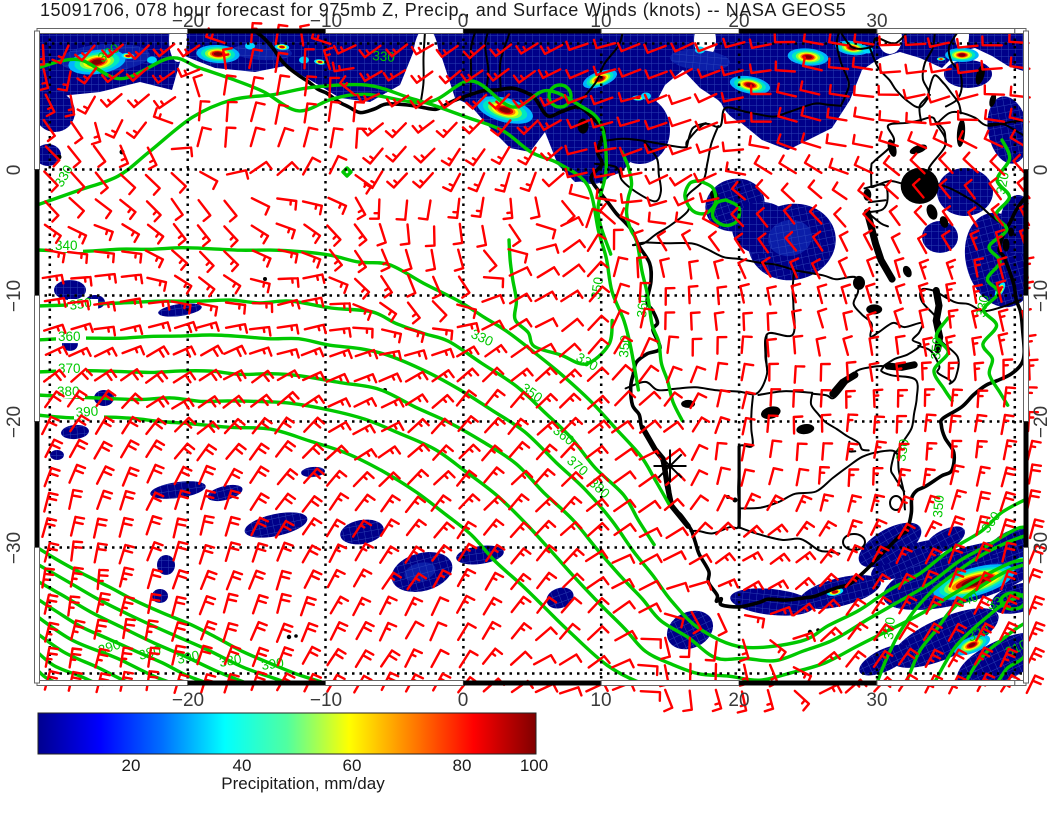 The image size is (1056, 816). I want to click on svg-text: 370, so click(69, 368).